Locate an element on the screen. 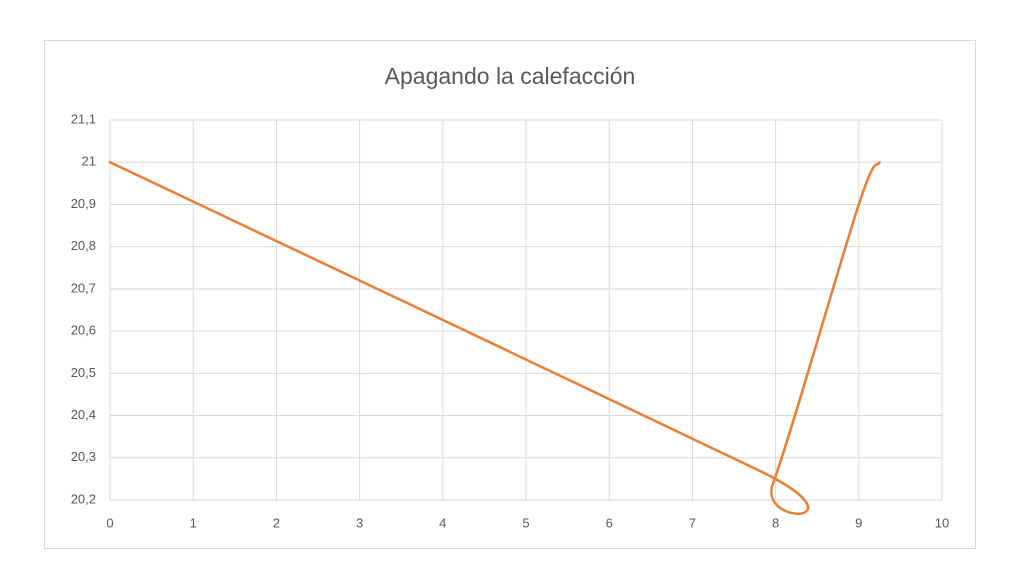 This screenshot has width=1024, height=576. x-tick-label: 10 is located at coordinates (942, 522).